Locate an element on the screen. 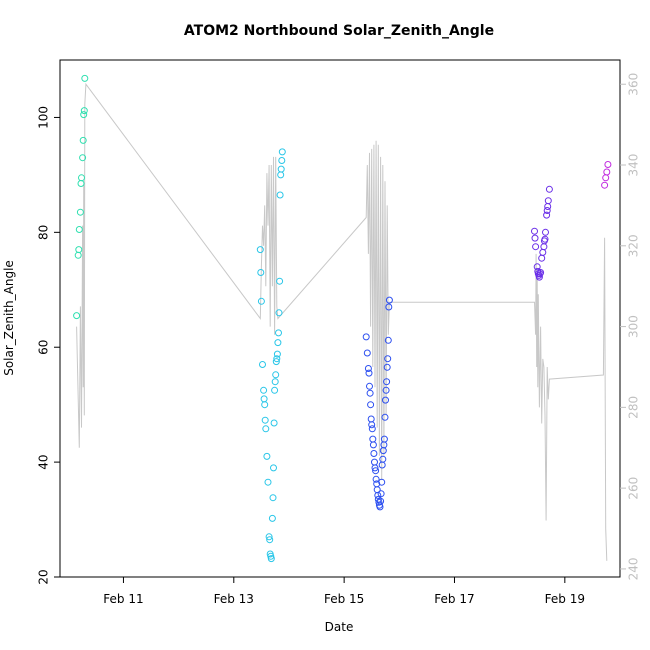 This screenshot has height=650, width=650. y-tick-label: 40 is located at coordinates (44, 461).